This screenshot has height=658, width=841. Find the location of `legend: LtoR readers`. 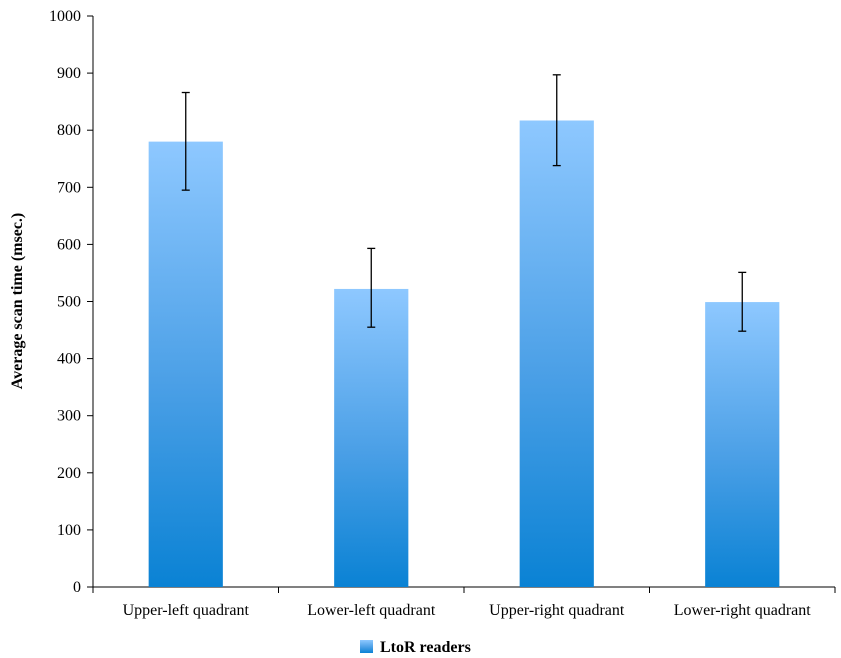

legend: LtoR readers is located at coordinates (415, 647).